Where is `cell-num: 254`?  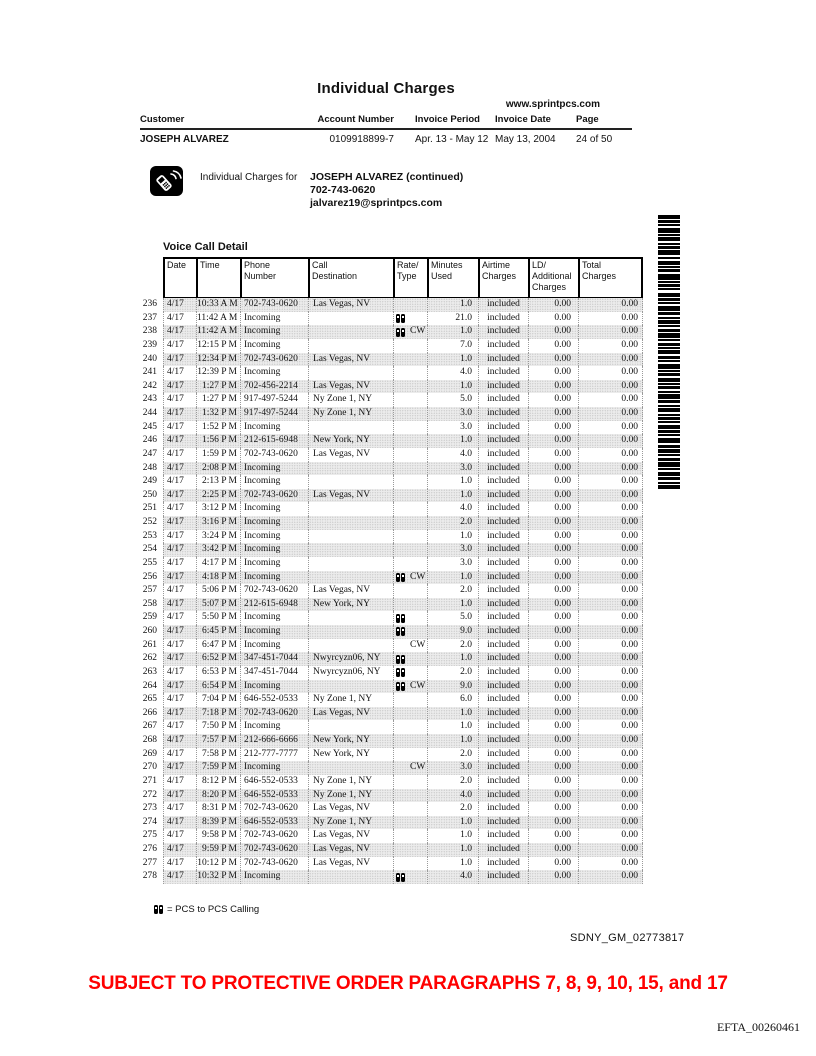 cell-num: 254 is located at coordinates (151, 550).